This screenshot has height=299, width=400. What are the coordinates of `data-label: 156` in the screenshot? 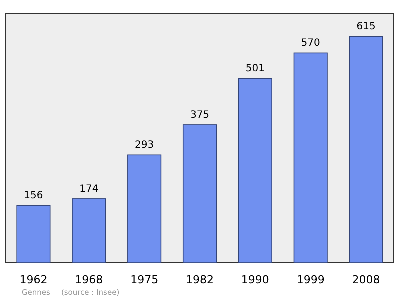 It's located at (34, 196).